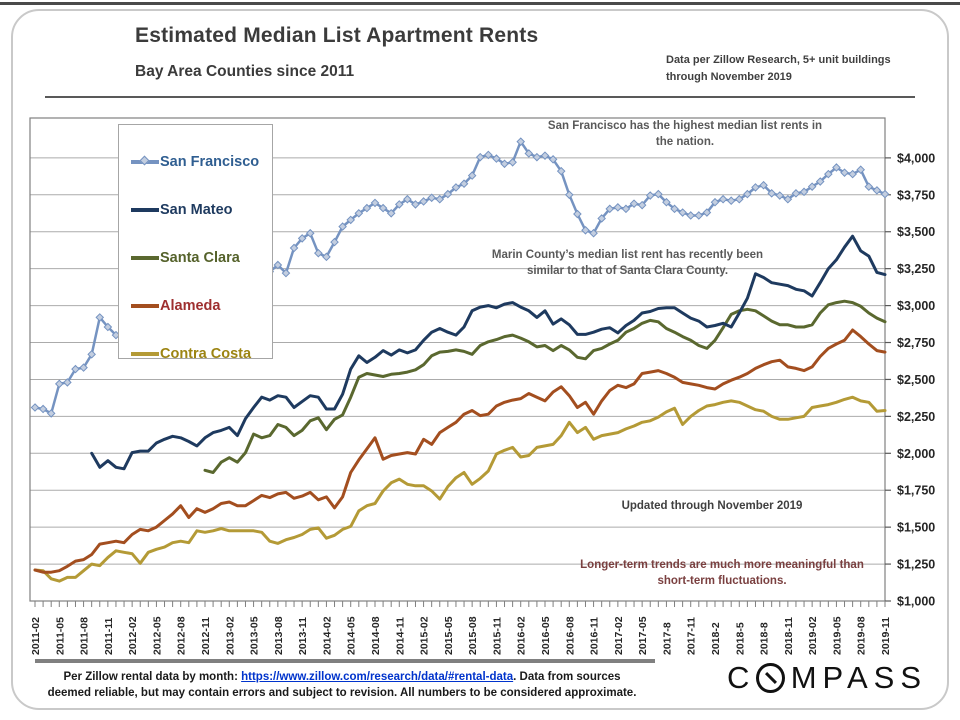 Image resolution: width=960 pixels, height=720 pixels. I want to click on svg-text: $1,750, so click(916, 491).